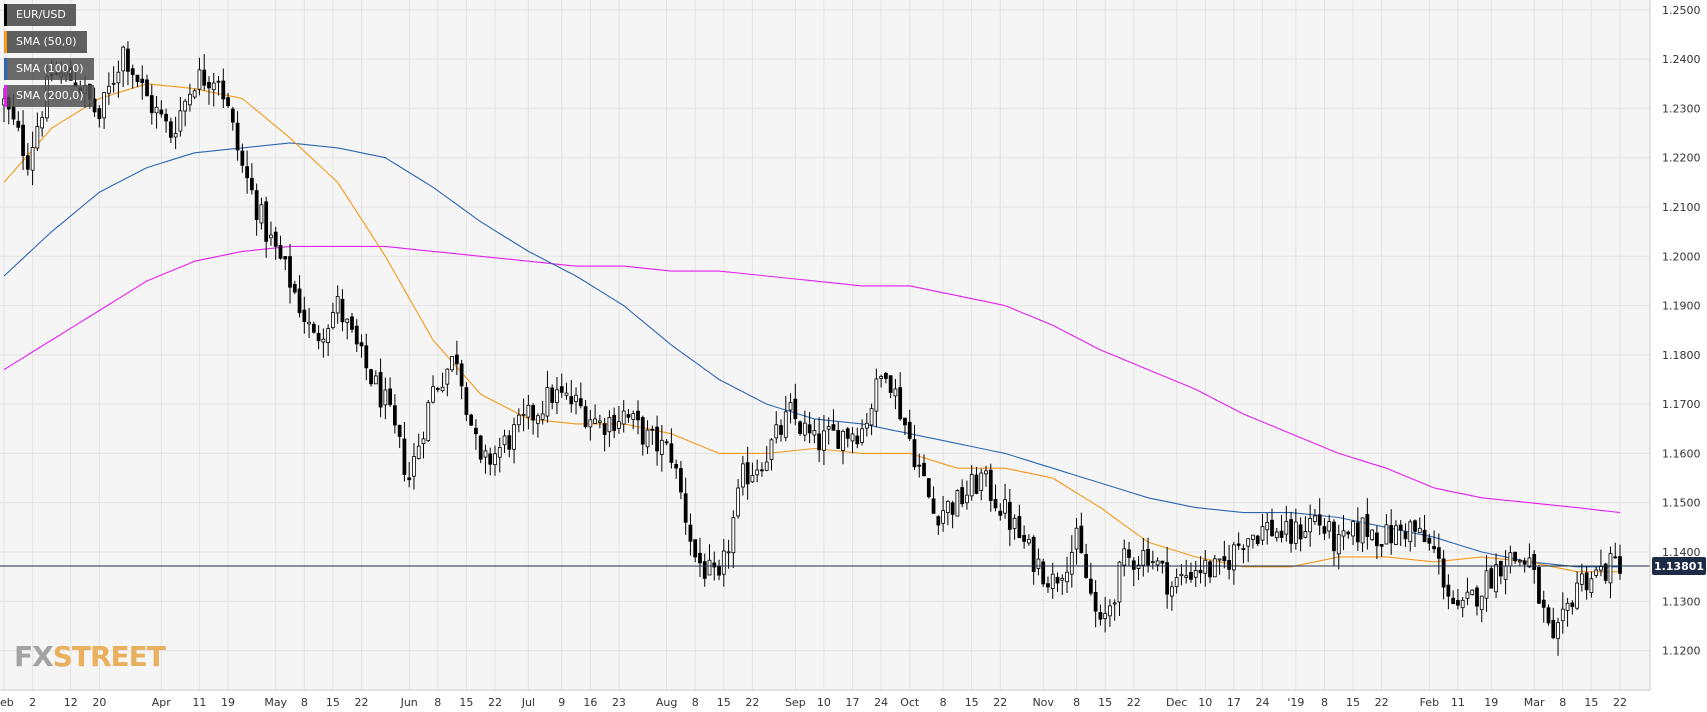 The height and width of the screenshot is (712, 1707). What do you see at coordinates (1681, 552) in the screenshot?
I see `y-tick-label: 1.1400` at bounding box center [1681, 552].